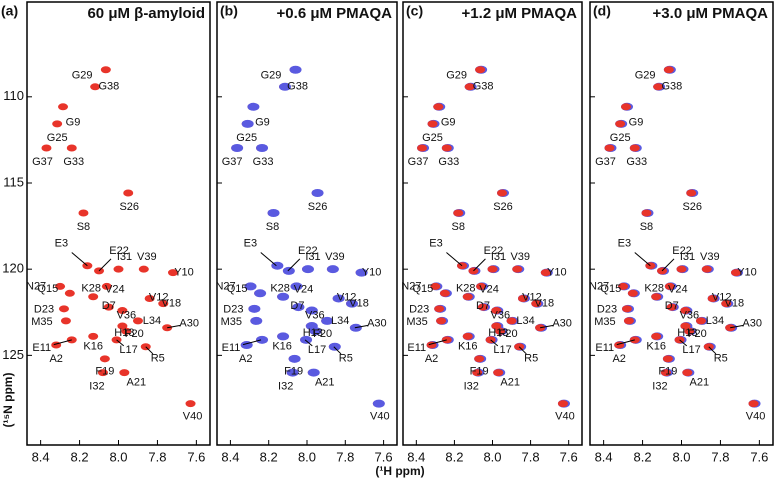 The image size is (778, 481). Describe the element at coordinates (756, 417) in the screenshot. I see `peak-label: V40` at that location.